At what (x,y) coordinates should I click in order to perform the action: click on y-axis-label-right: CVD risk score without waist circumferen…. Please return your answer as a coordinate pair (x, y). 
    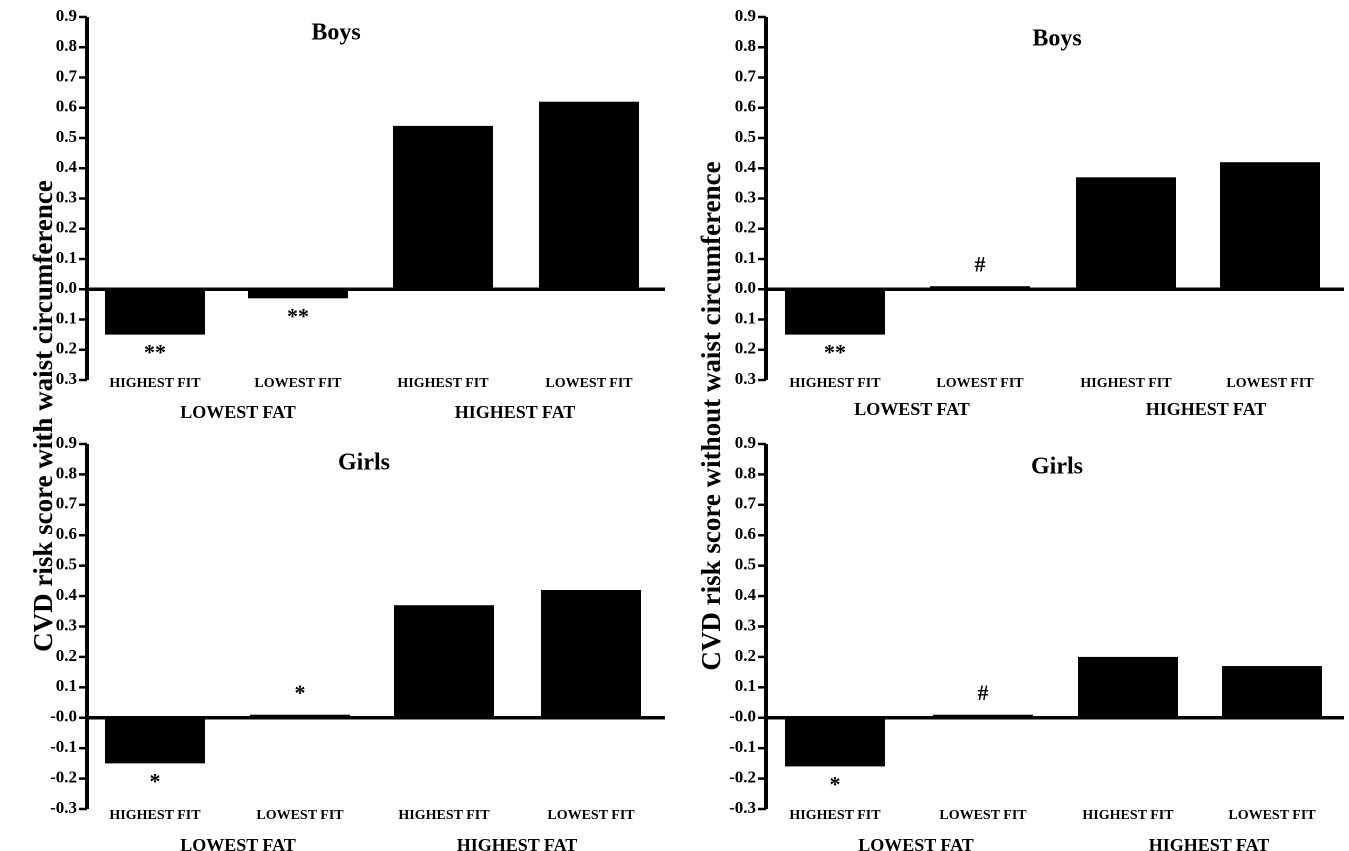
    Looking at the image, I should click on (711, 415).